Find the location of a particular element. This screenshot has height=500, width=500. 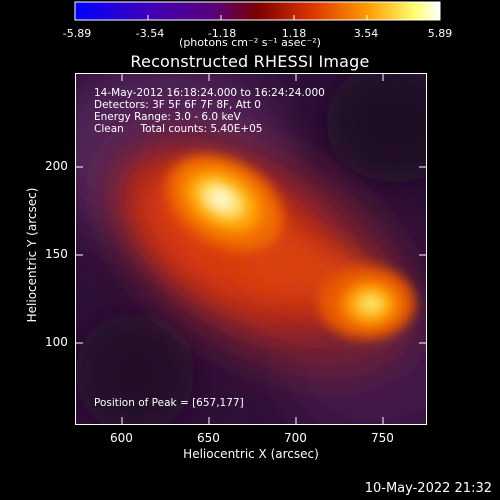

colorbar-tick-label: 3.54 is located at coordinates (366, 33).